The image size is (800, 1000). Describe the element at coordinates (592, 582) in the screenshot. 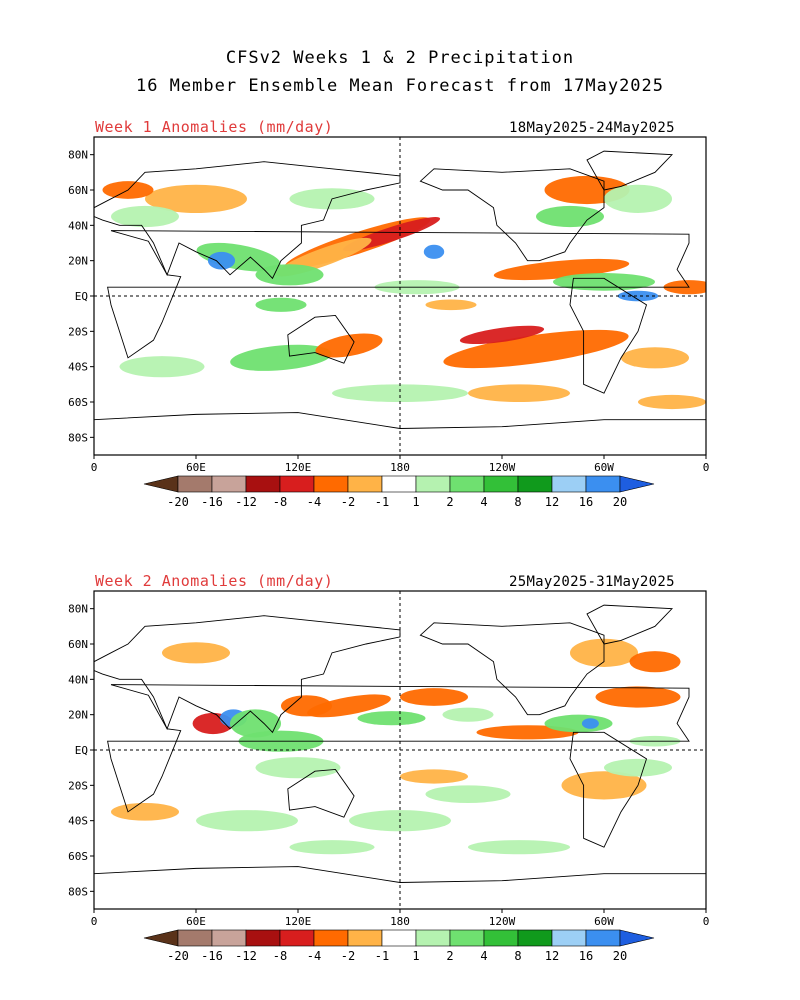

I see `week2-dates: 25May2025-31May2025` at that location.